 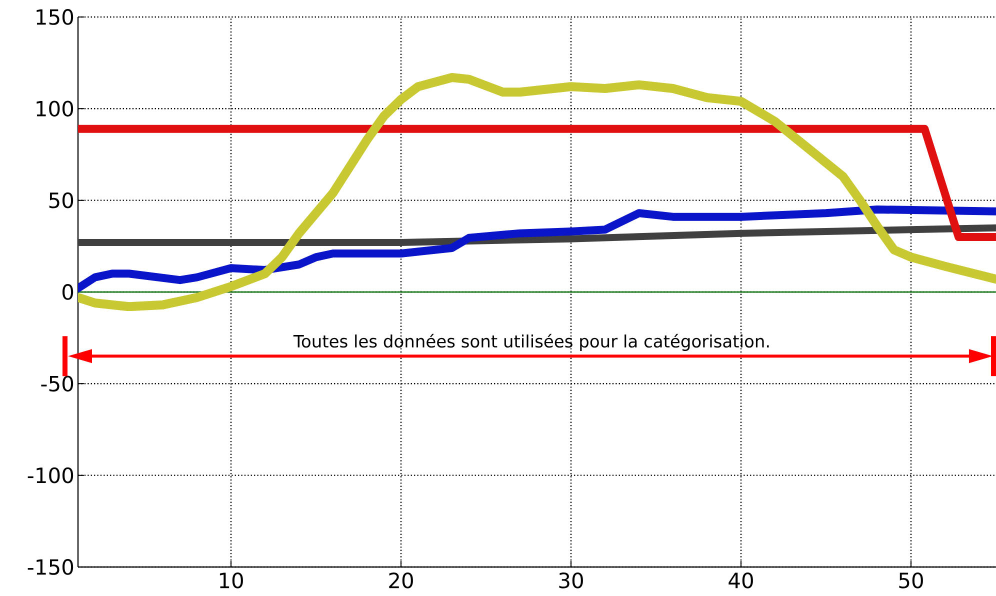 What do you see at coordinates (51, 567) in the screenshot?
I see `y-tick-label: -150` at bounding box center [51, 567].